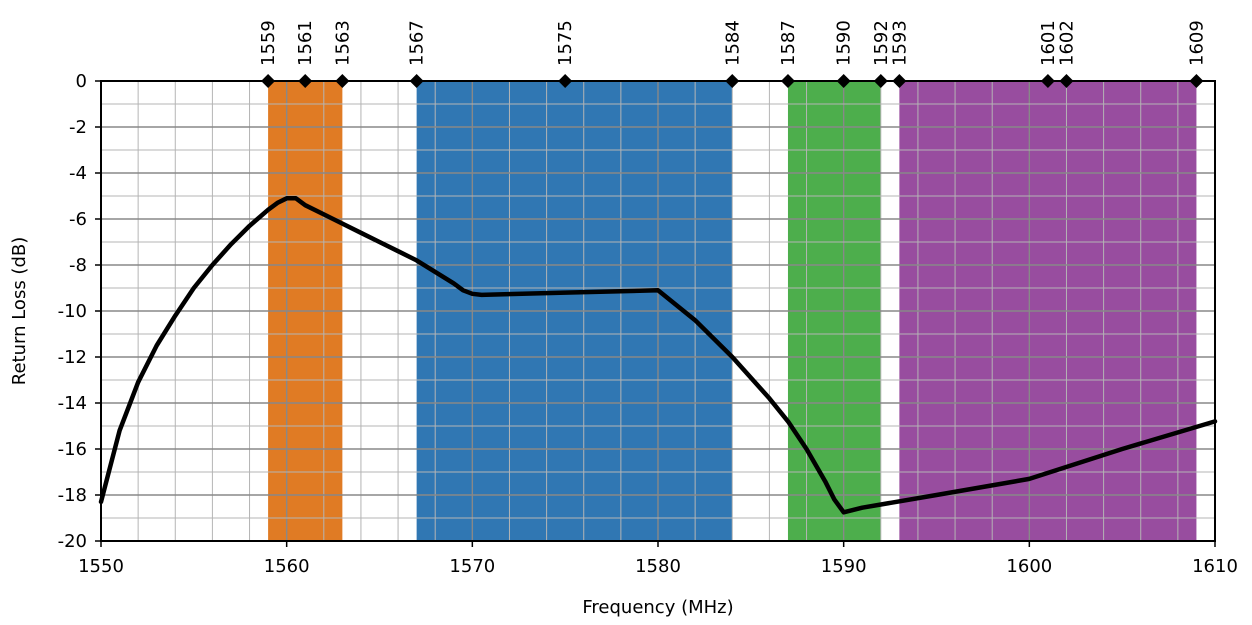 Image resolution: width=1252 pixels, height=625 pixels. What do you see at coordinates (657, 607) in the screenshot?
I see `x-axis-title: Frequency (MHz)` at bounding box center [657, 607].